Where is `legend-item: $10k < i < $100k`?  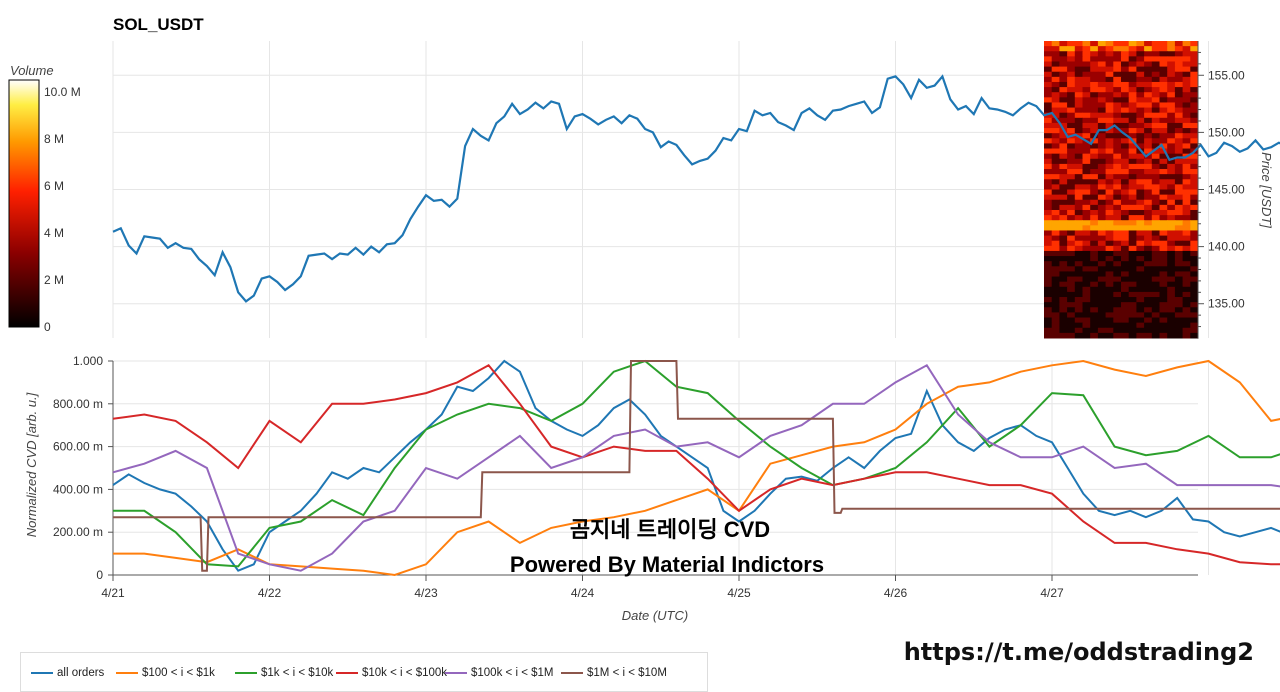
legend-item: $10k < i < $100k is located at coordinates (391, 673).